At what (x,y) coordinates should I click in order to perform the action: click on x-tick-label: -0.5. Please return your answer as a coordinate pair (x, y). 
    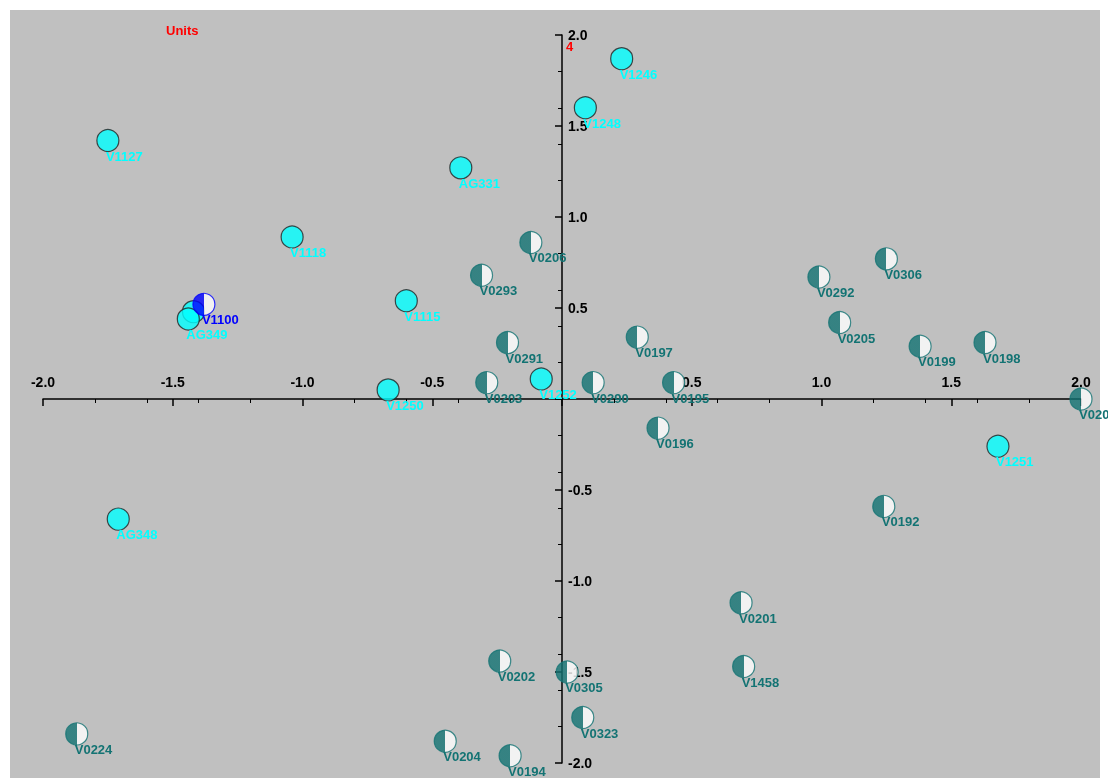
    Looking at the image, I should click on (432, 382).